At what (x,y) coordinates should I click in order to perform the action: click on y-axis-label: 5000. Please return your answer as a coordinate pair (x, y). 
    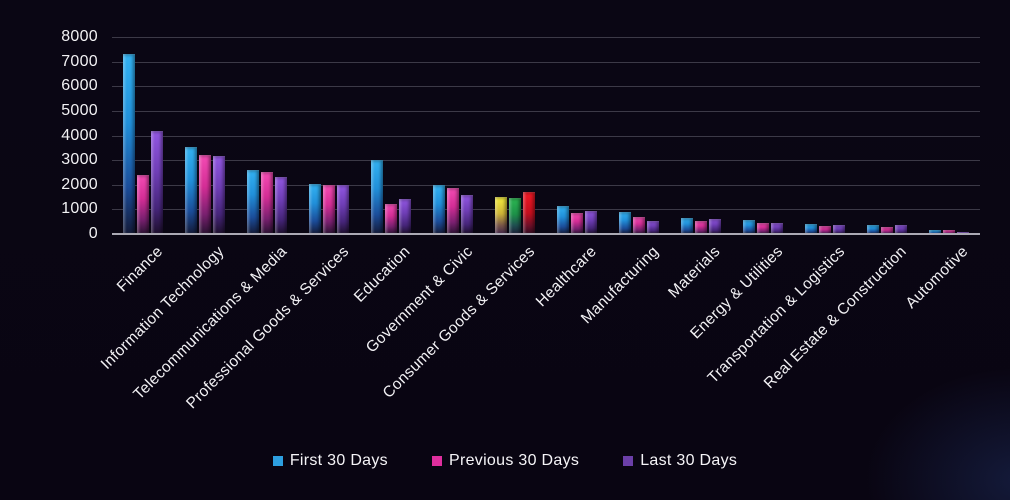
    Looking at the image, I should click on (79, 110).